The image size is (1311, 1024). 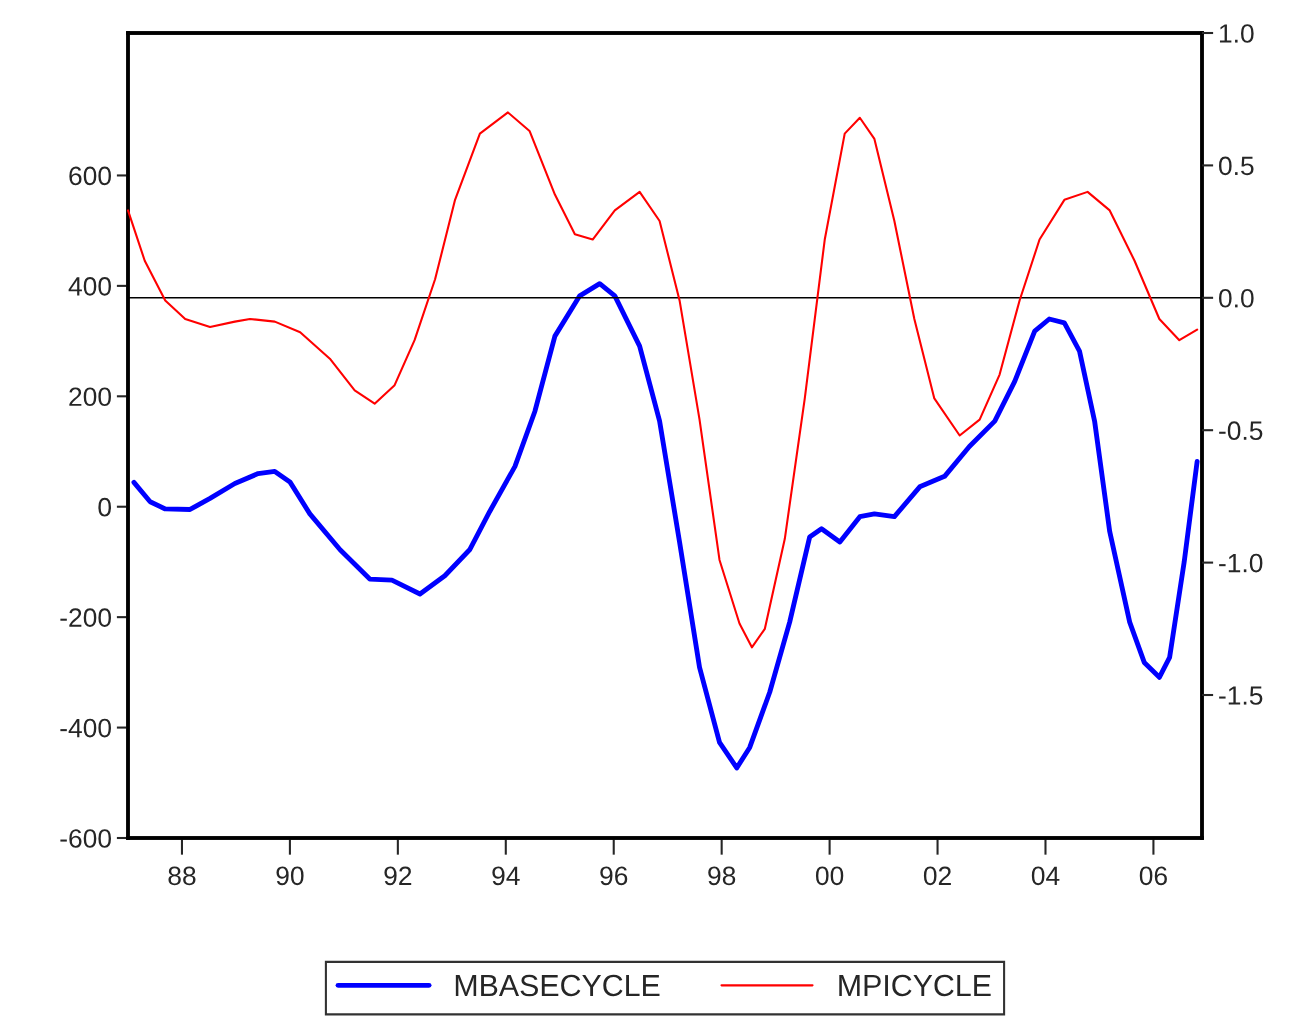 I want to click on x-tick-label: 98, so click(x=722, y=876).